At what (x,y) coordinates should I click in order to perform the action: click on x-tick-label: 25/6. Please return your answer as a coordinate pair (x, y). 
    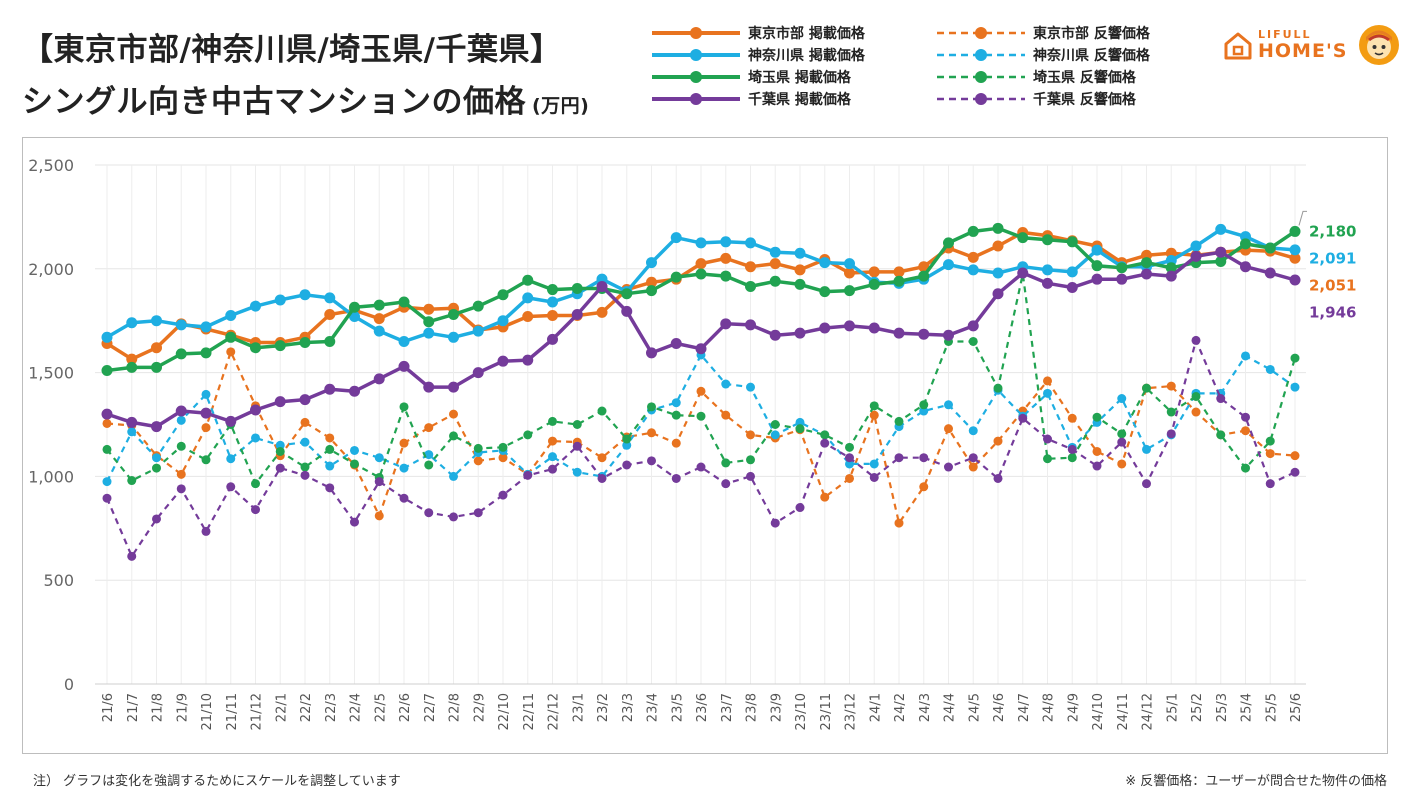
    Looking at the image, I should click on (1296, 707).